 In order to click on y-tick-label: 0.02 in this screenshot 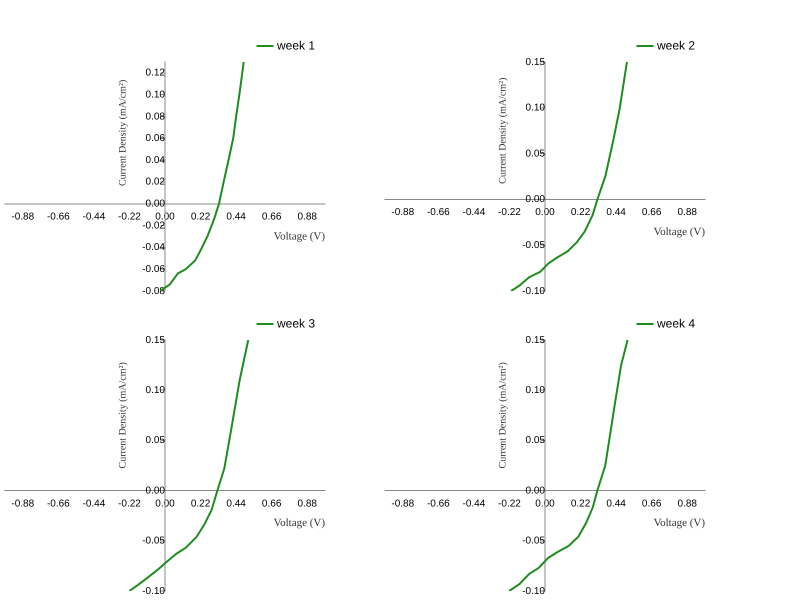, I will do `click(156, 182)`.